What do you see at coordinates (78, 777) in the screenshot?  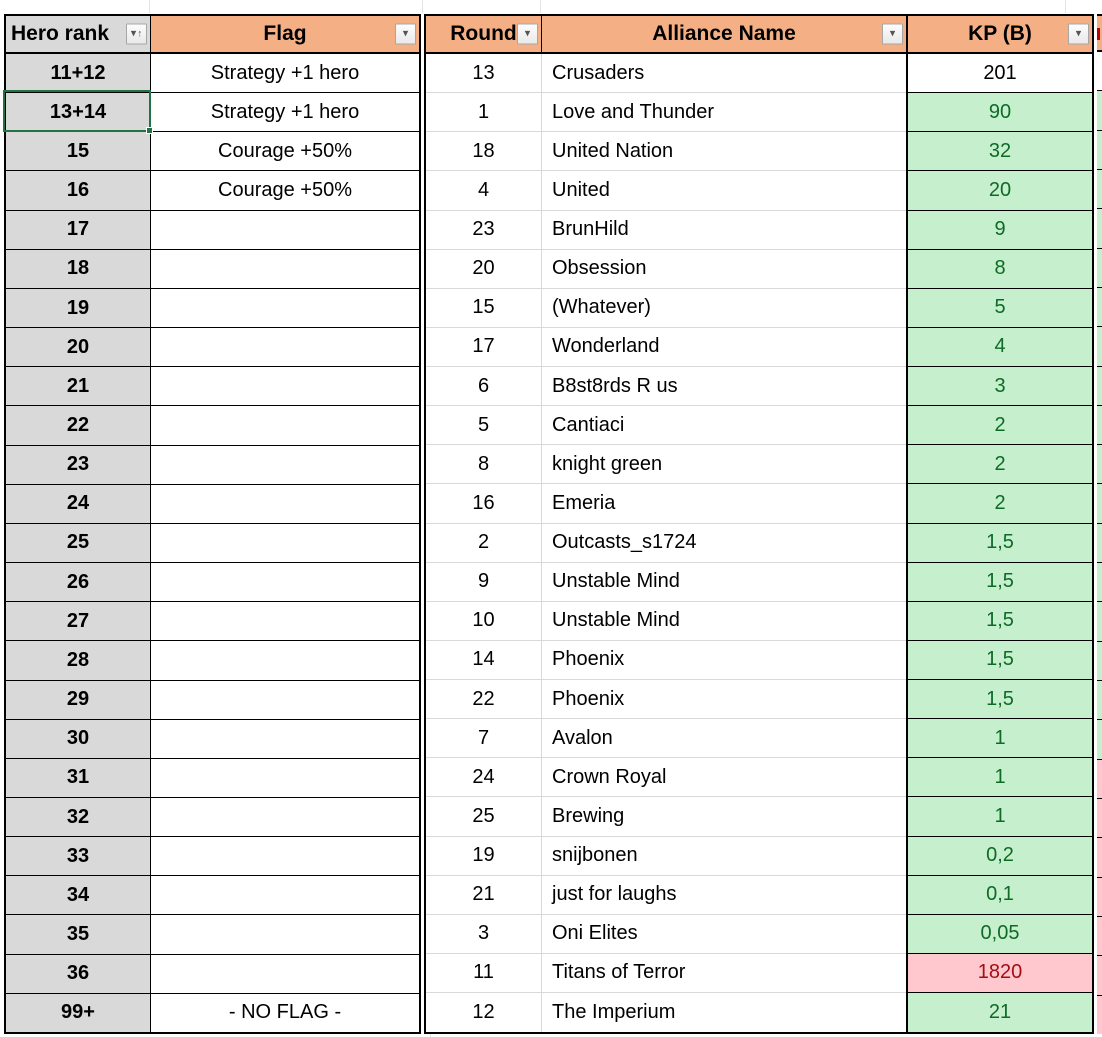 I see `hero-rank-cell: 31` at bounding box center [78, 777].